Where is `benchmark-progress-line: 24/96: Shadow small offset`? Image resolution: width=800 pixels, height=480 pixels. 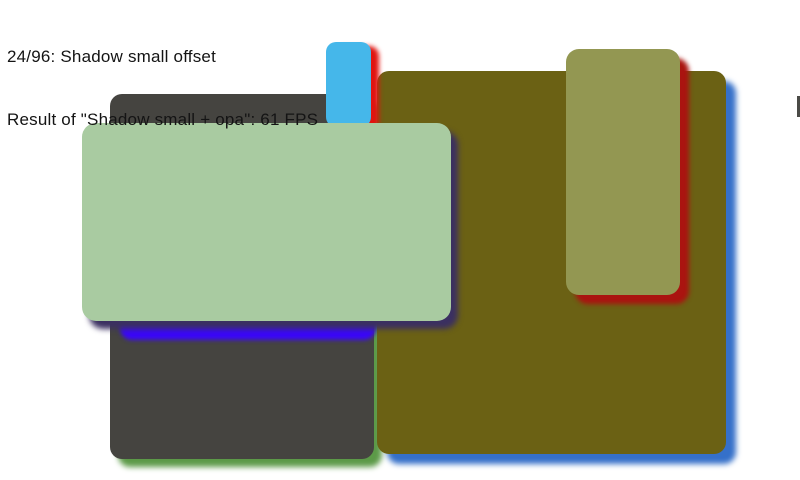 benchmark-progress-line: 24/96: Shadow small offset is located at coordinates (112, 56).